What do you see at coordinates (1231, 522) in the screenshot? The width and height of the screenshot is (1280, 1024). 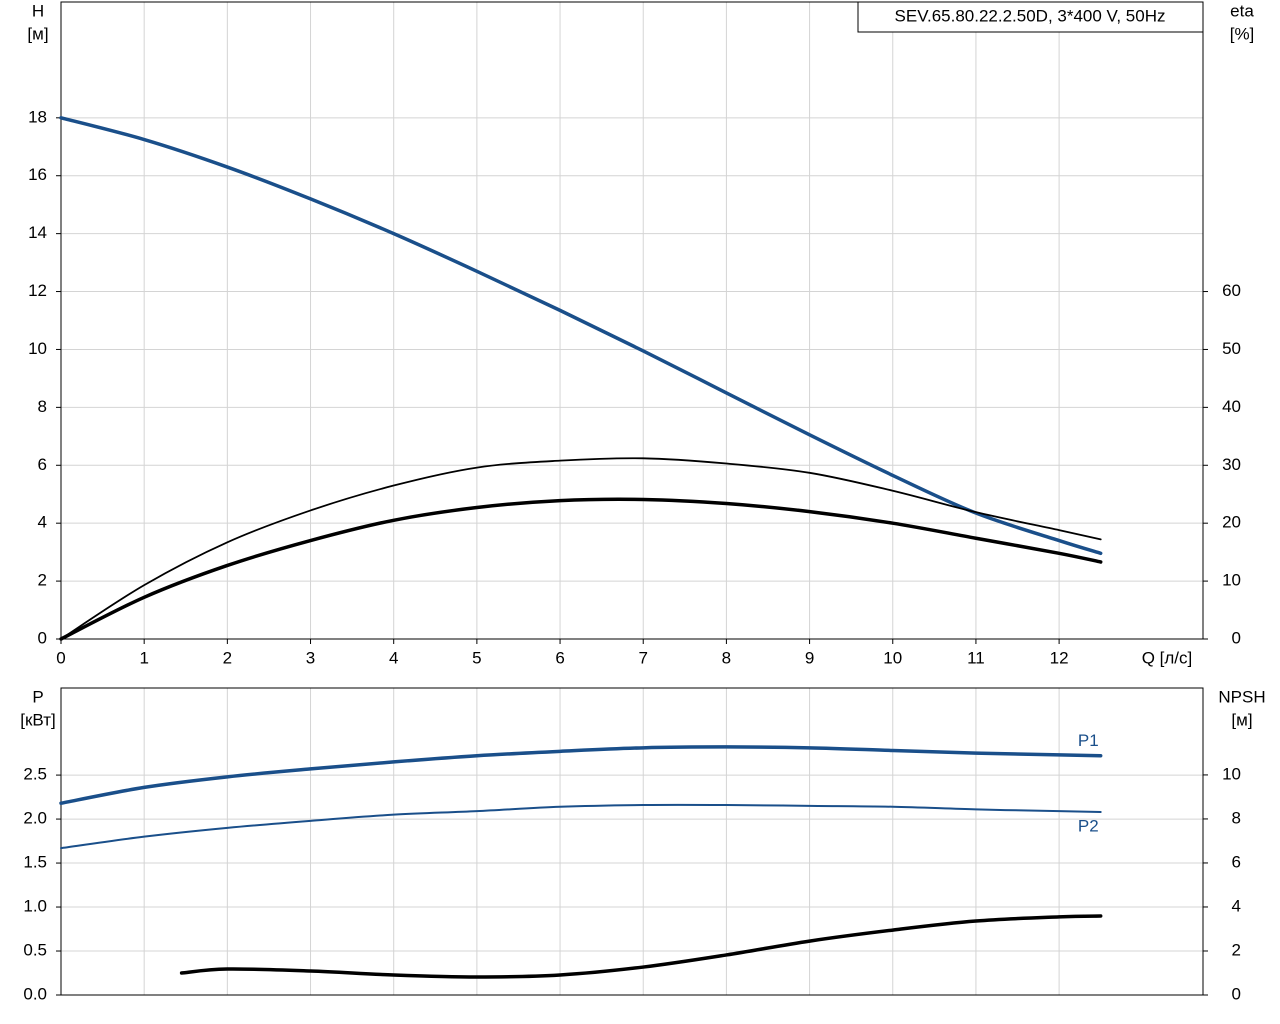 I see `y2-tick-label: 20` at bounding box center [1231, 522].